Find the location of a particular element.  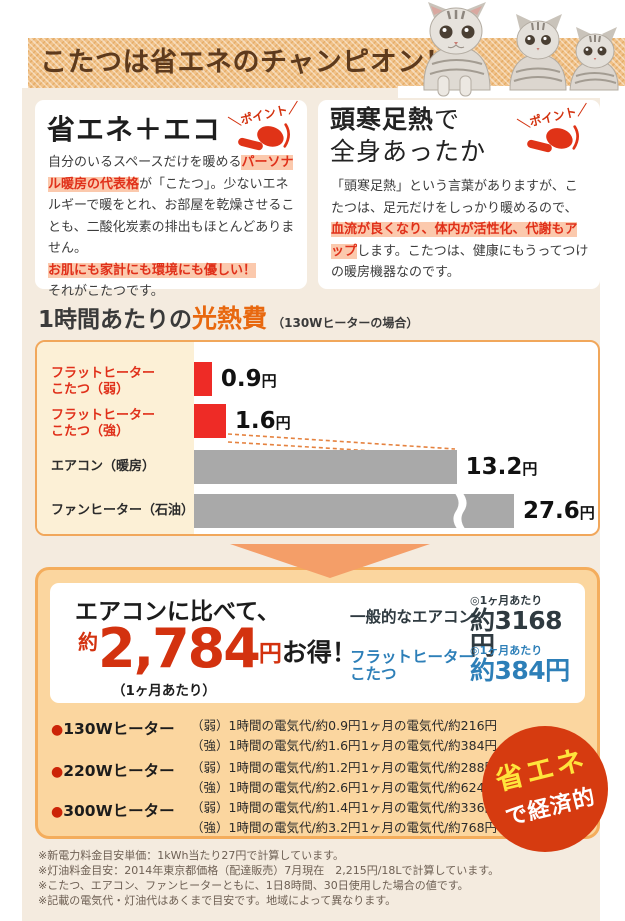

monthly-cost: 1ヶ月の電気代/約384円 is located at coordinates (429, 745).